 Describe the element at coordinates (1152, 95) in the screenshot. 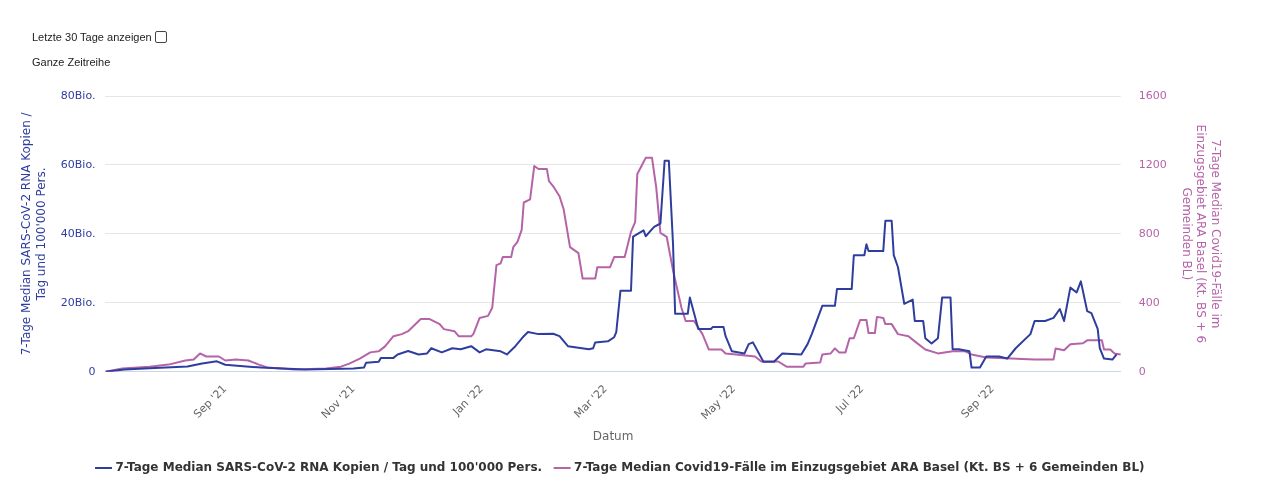

I see `y2-tick-label: 1600` at that location.